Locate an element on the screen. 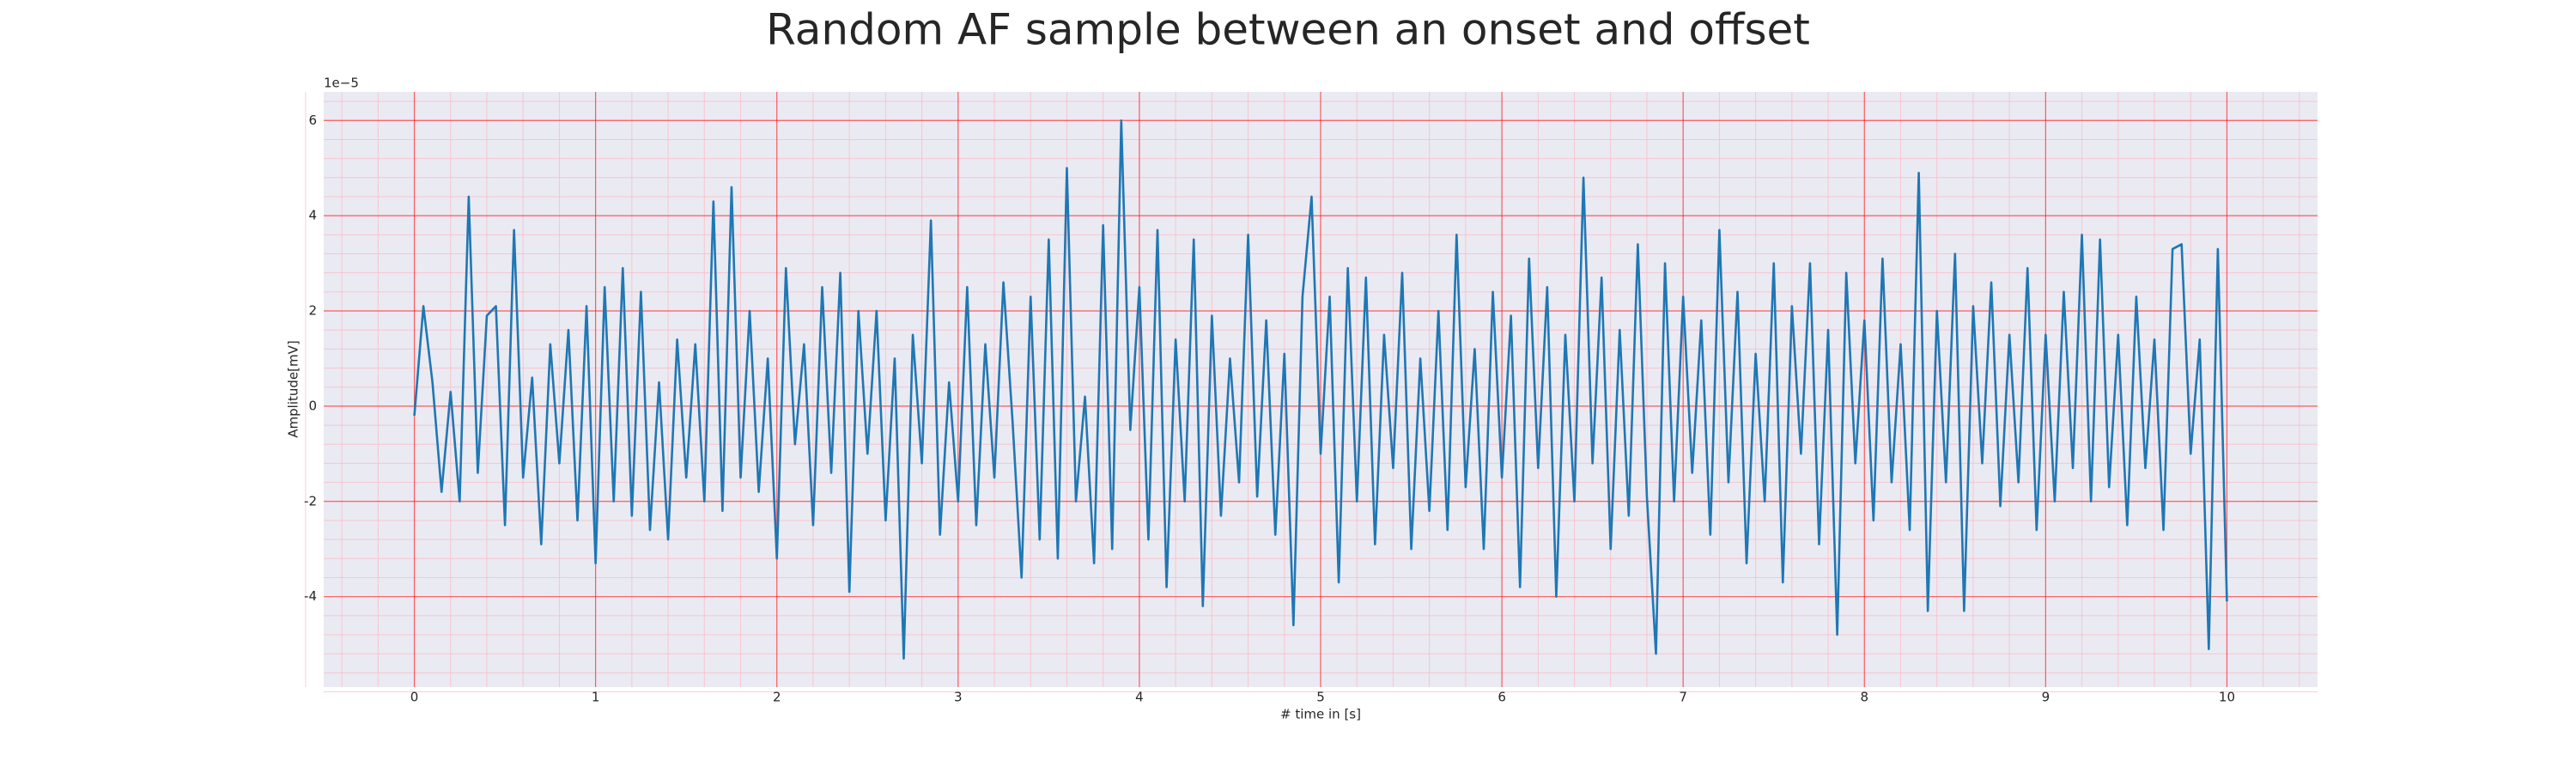  x-axis-label: # time in [s] is located at coordinates (1320, 714).